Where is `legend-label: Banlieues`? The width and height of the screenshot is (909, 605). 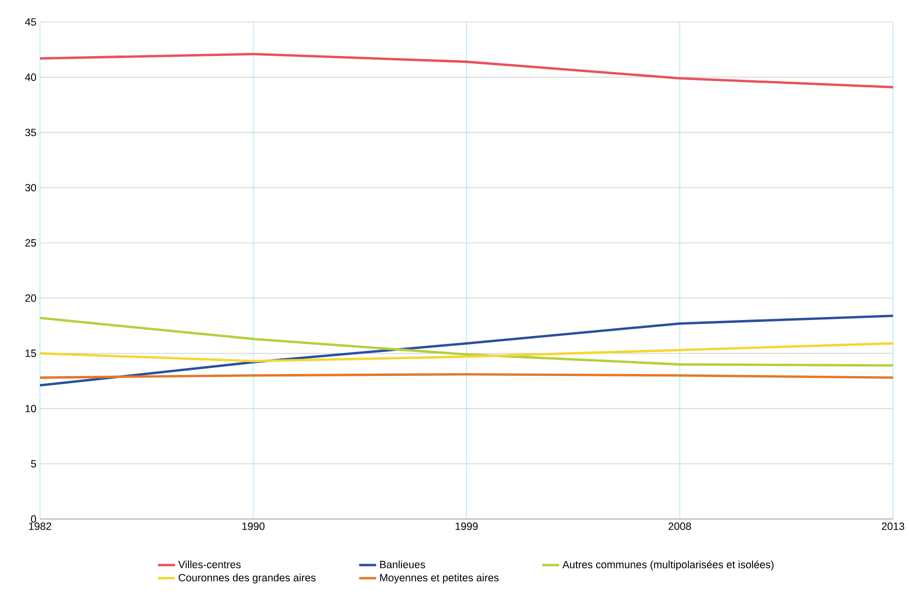
legend-label: Banlieues is located at coordinates (403, 564).